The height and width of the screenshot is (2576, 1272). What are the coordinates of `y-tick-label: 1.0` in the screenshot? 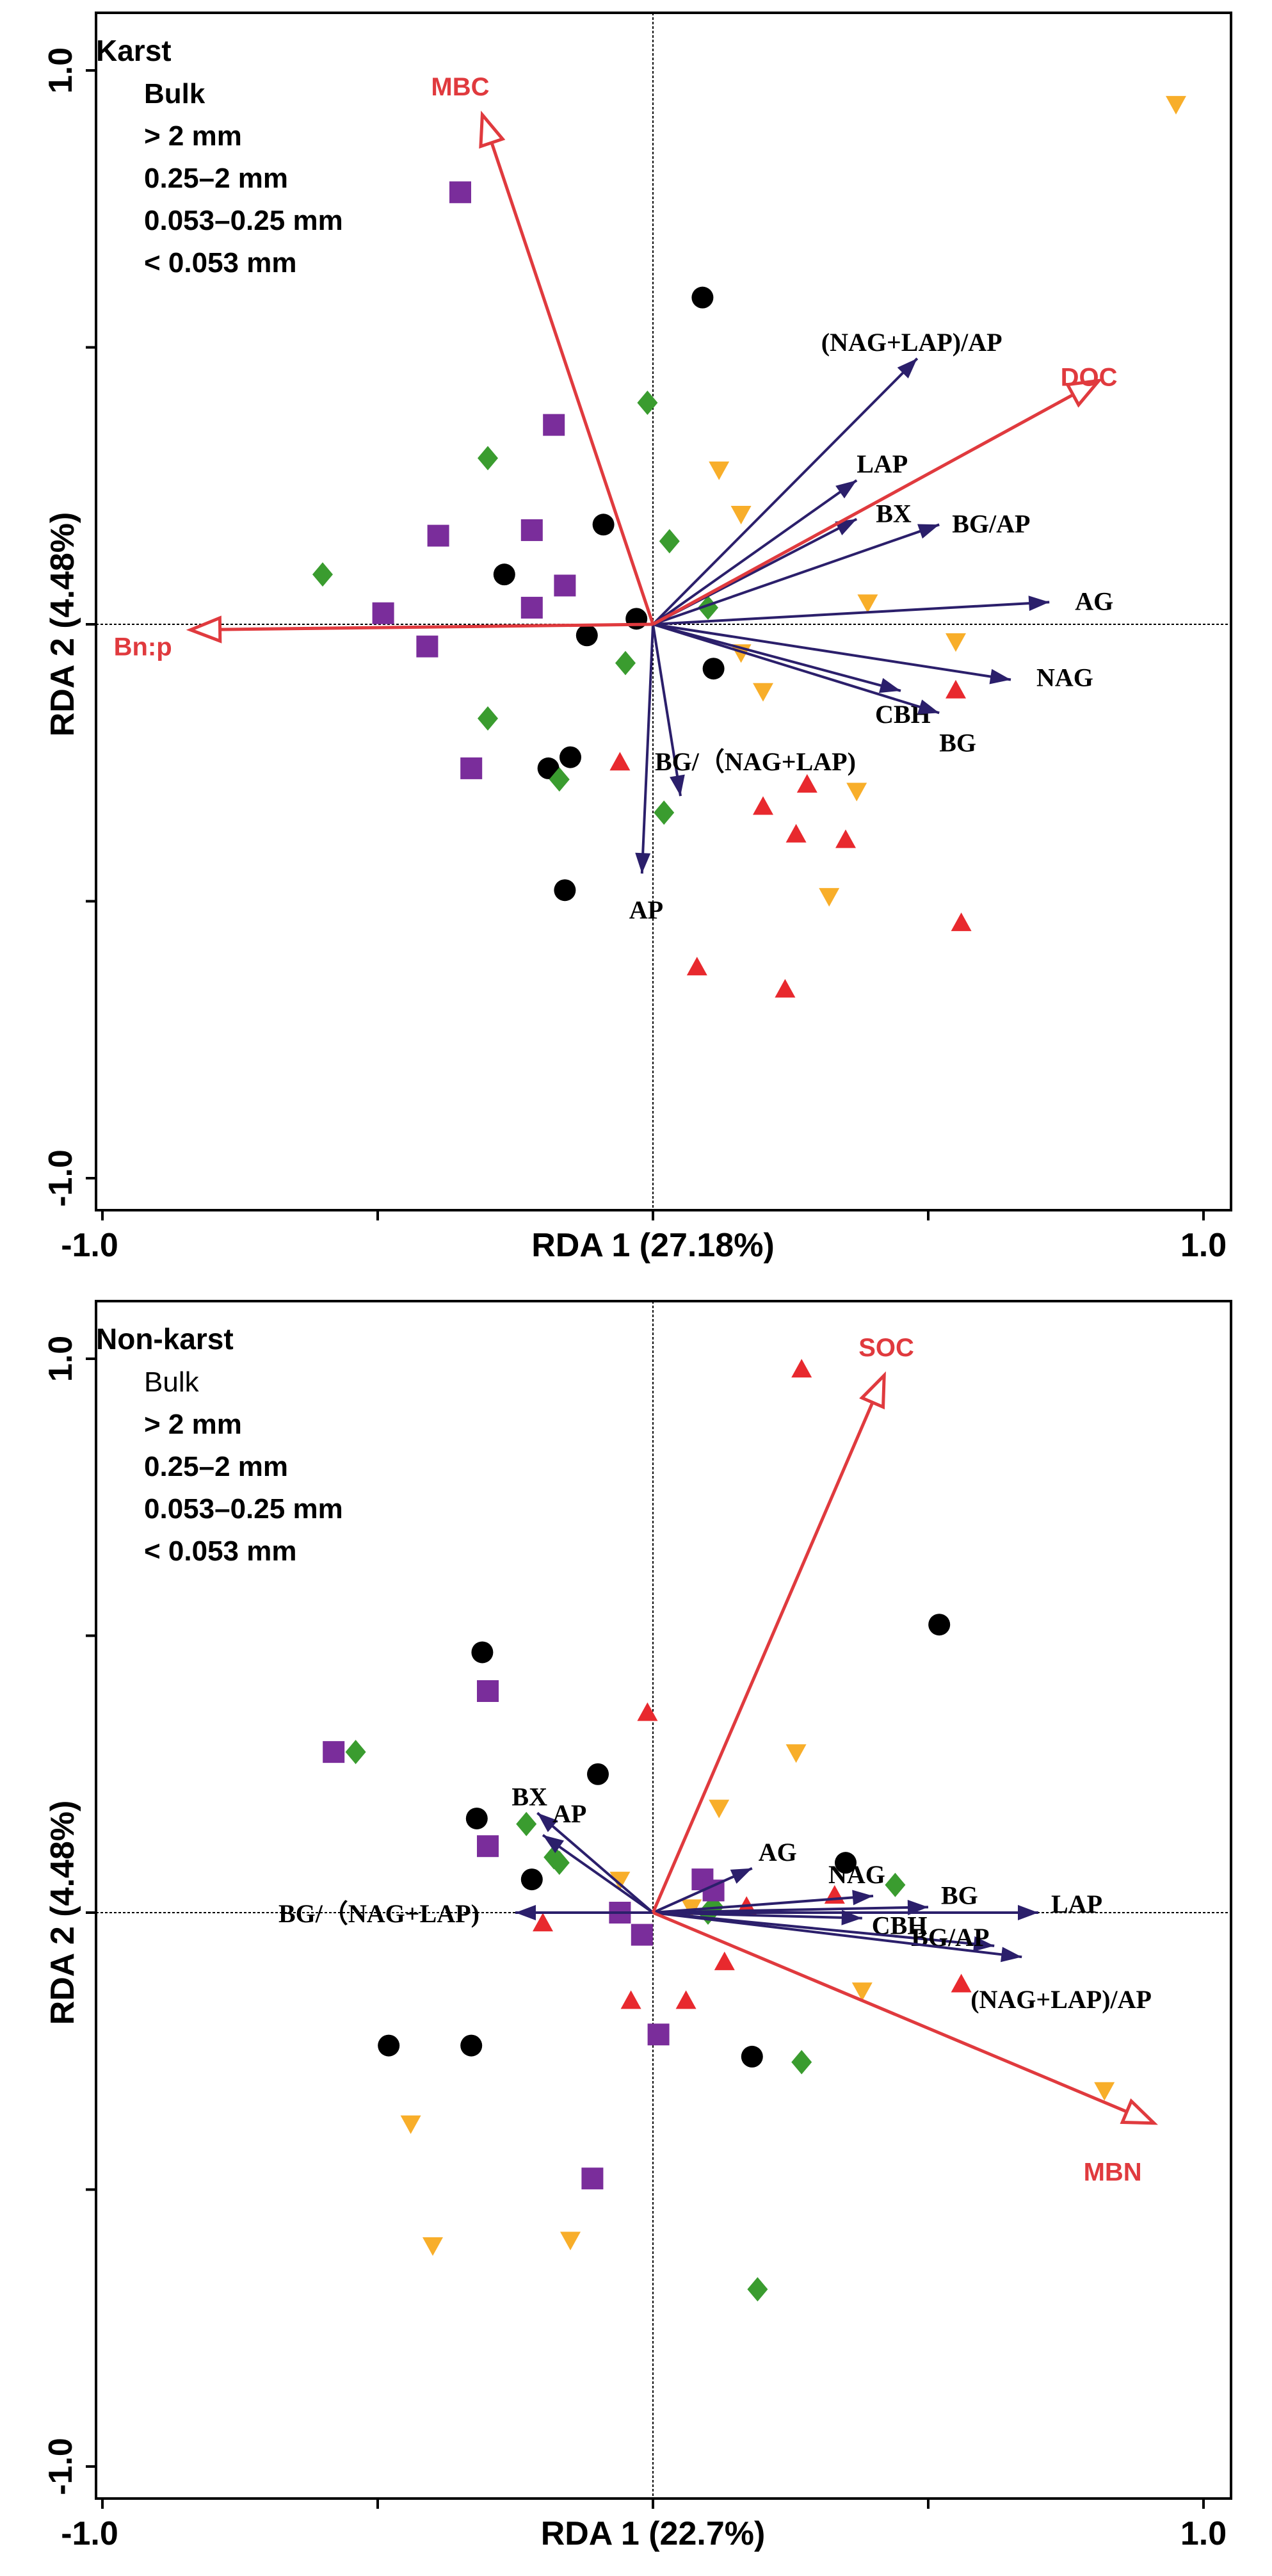 It's located at (60, 70).